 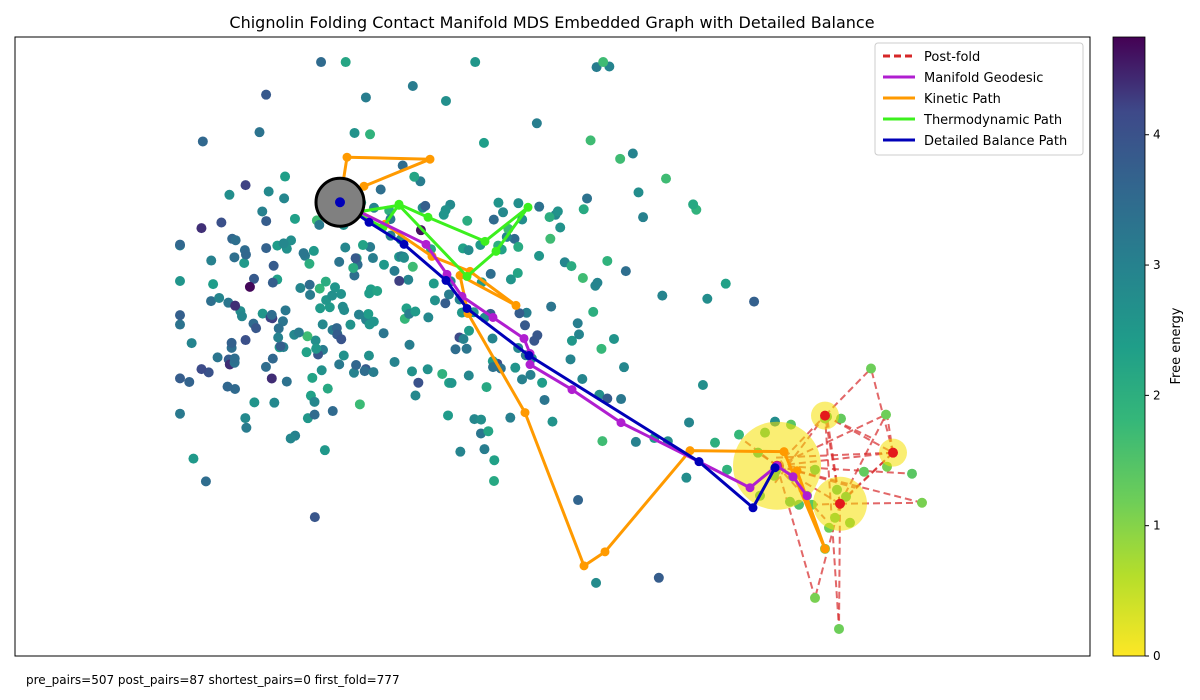 I want to click on colorbar-label: Free energy, so click(x=1176, y=345).